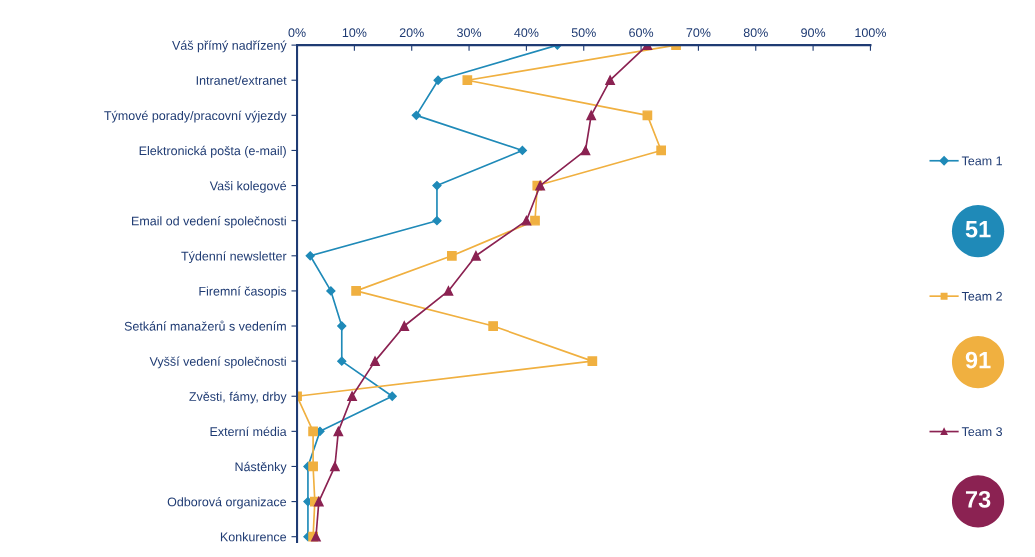  I want to click on y-tick-label: Týmové porady/pracovní výjezdy, so click(195, 116).